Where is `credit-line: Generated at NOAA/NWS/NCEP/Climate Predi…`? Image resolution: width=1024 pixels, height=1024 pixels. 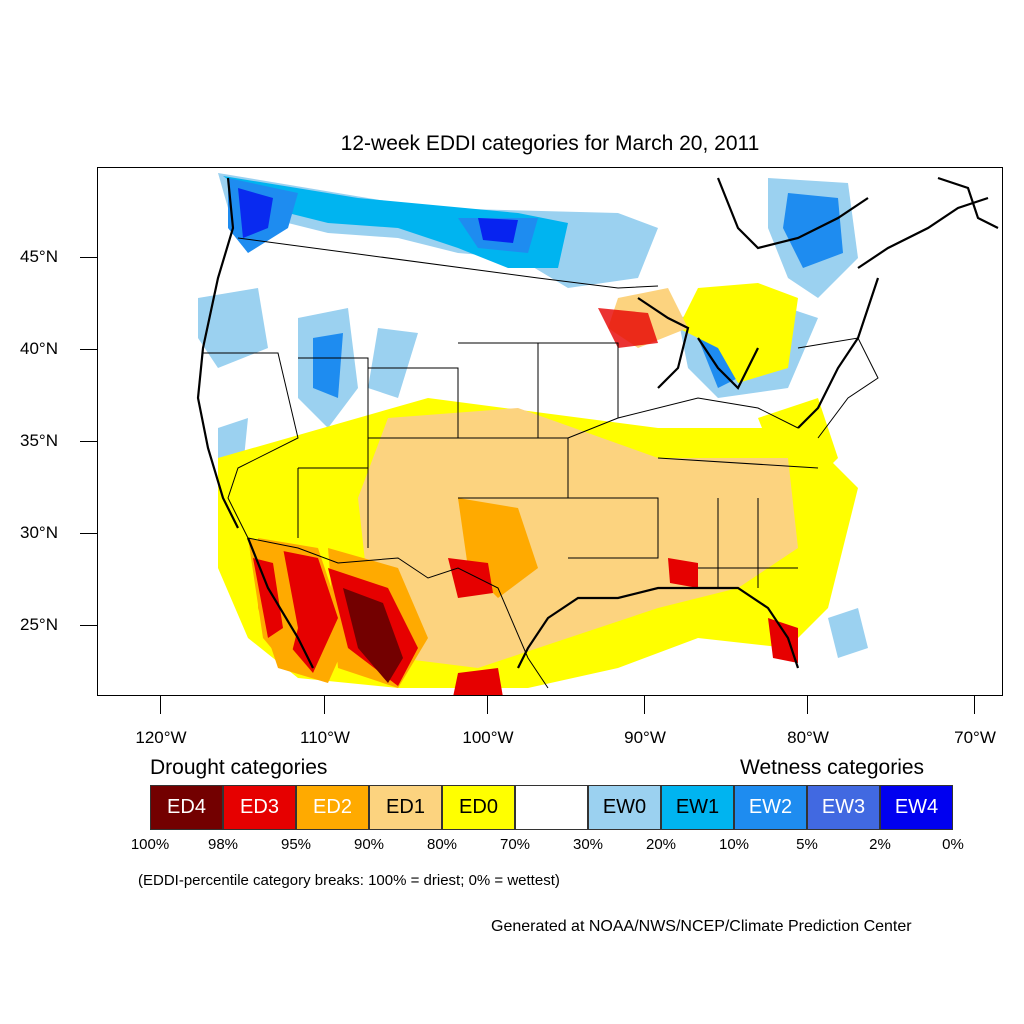
credit-line: Generated at NOAA/NWS/NCEP/Climate Predi… is located at coordinates (701, 926).